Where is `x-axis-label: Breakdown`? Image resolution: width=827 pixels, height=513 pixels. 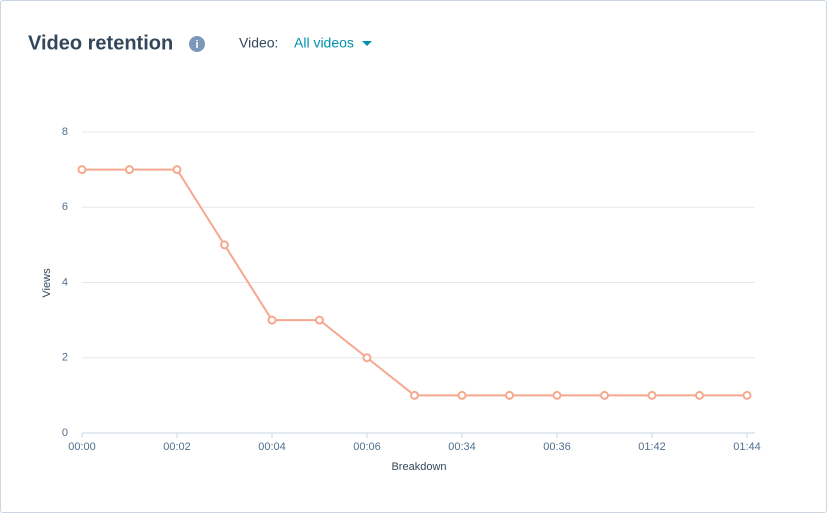
x-axis-label: Breakdown is located at coordinates (418, 467).